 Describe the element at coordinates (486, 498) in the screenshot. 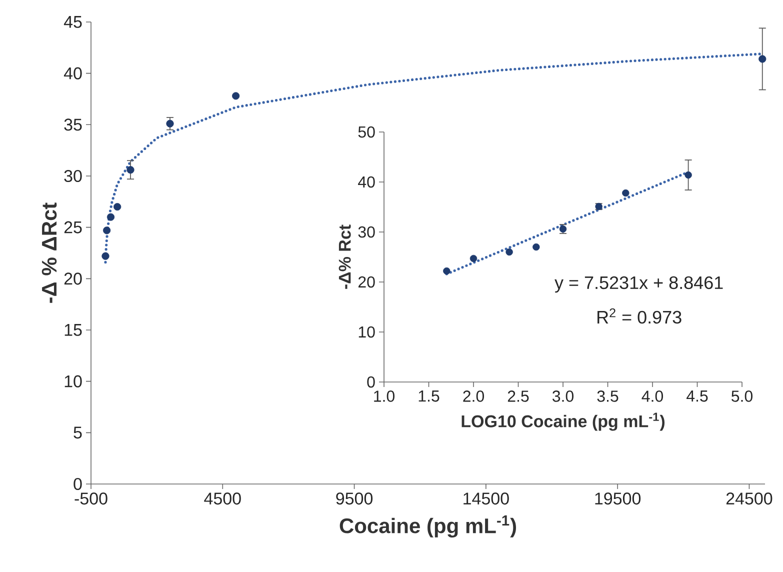

I see `x-tick-label: 14500` at that location.